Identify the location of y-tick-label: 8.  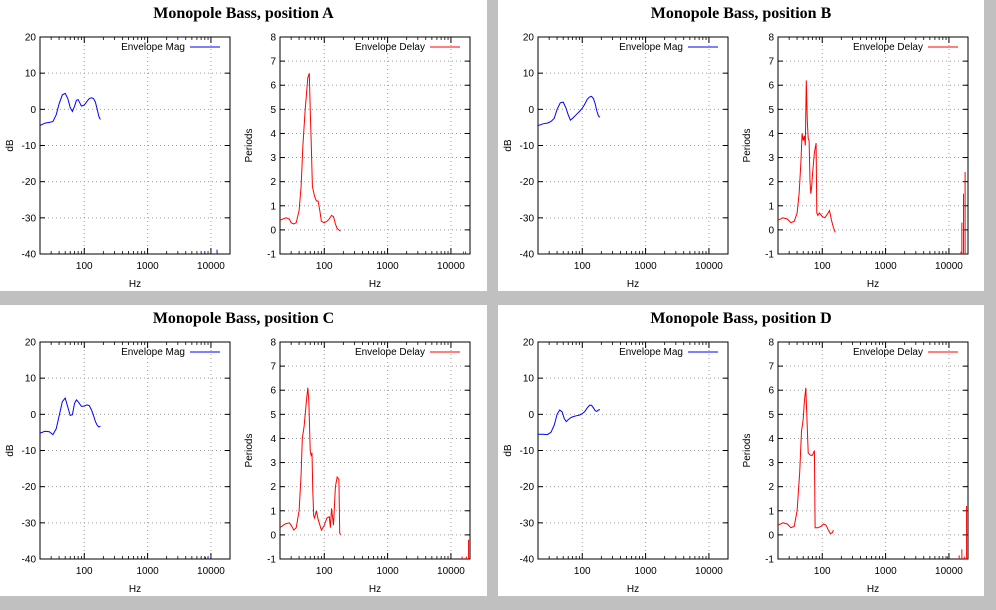
(273, 343).